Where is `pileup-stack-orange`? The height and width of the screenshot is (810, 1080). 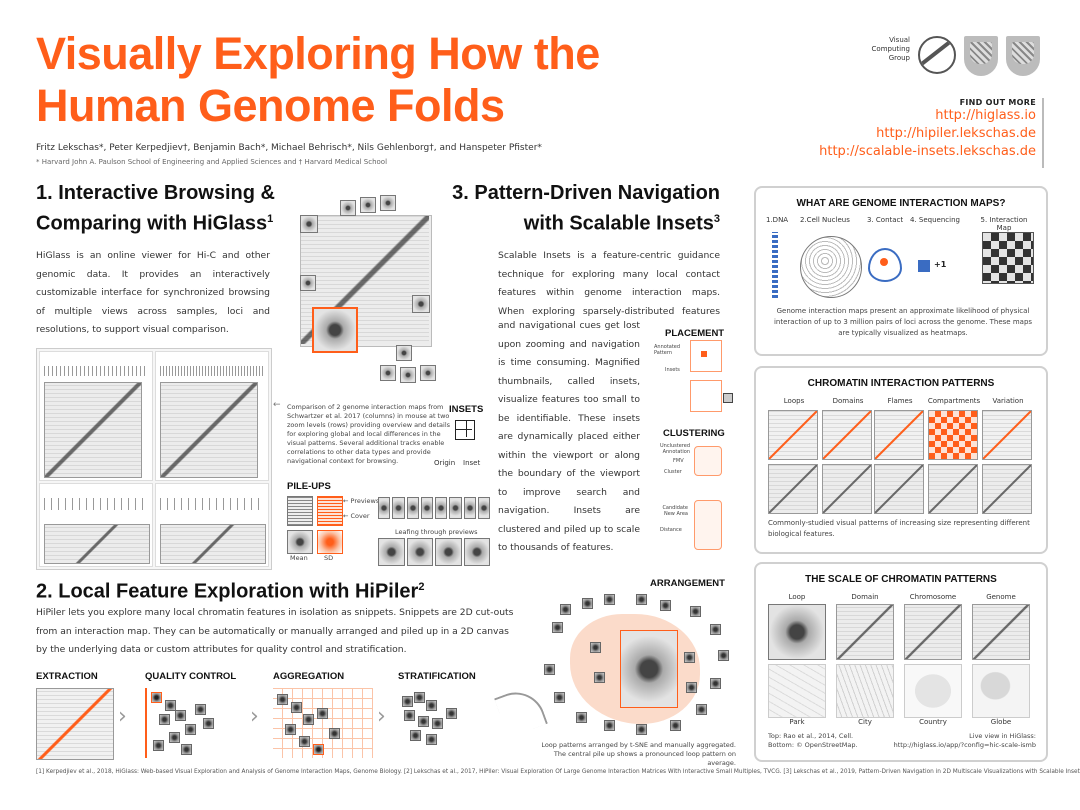
pileup-stack-orange is located at coordinates (330, 511).